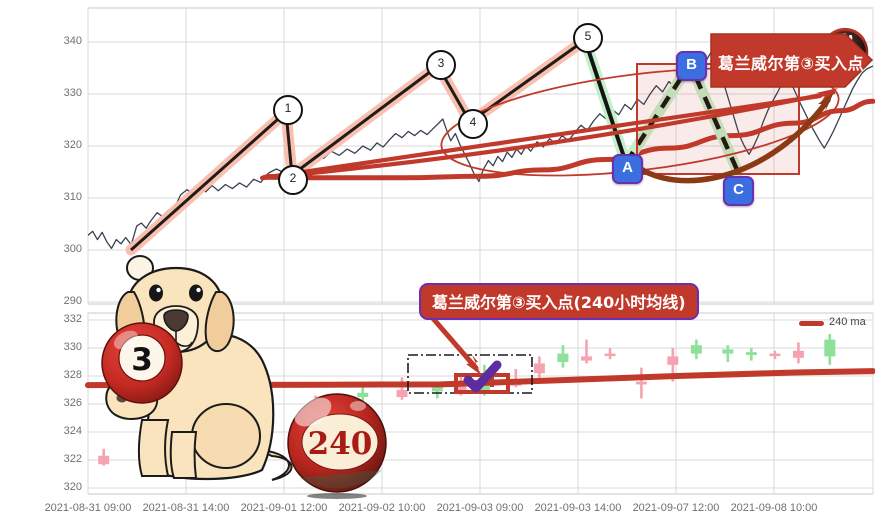  I want to click on legend-swatch, so click(811, 323).